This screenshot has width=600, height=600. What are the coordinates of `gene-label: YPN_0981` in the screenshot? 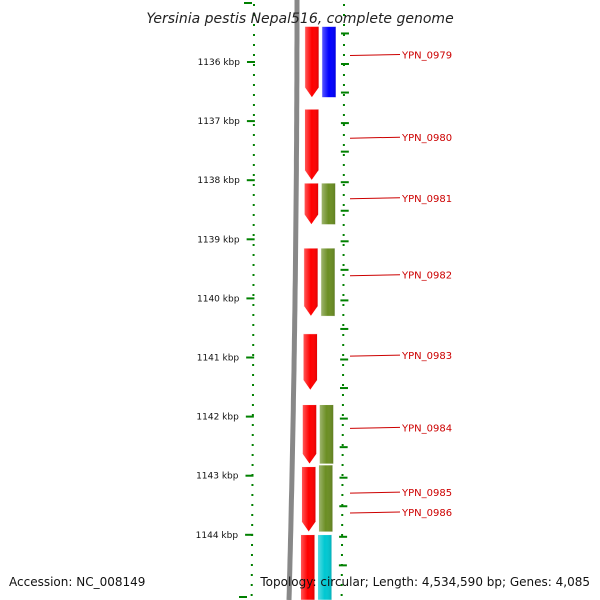 It's located at (426, 199).